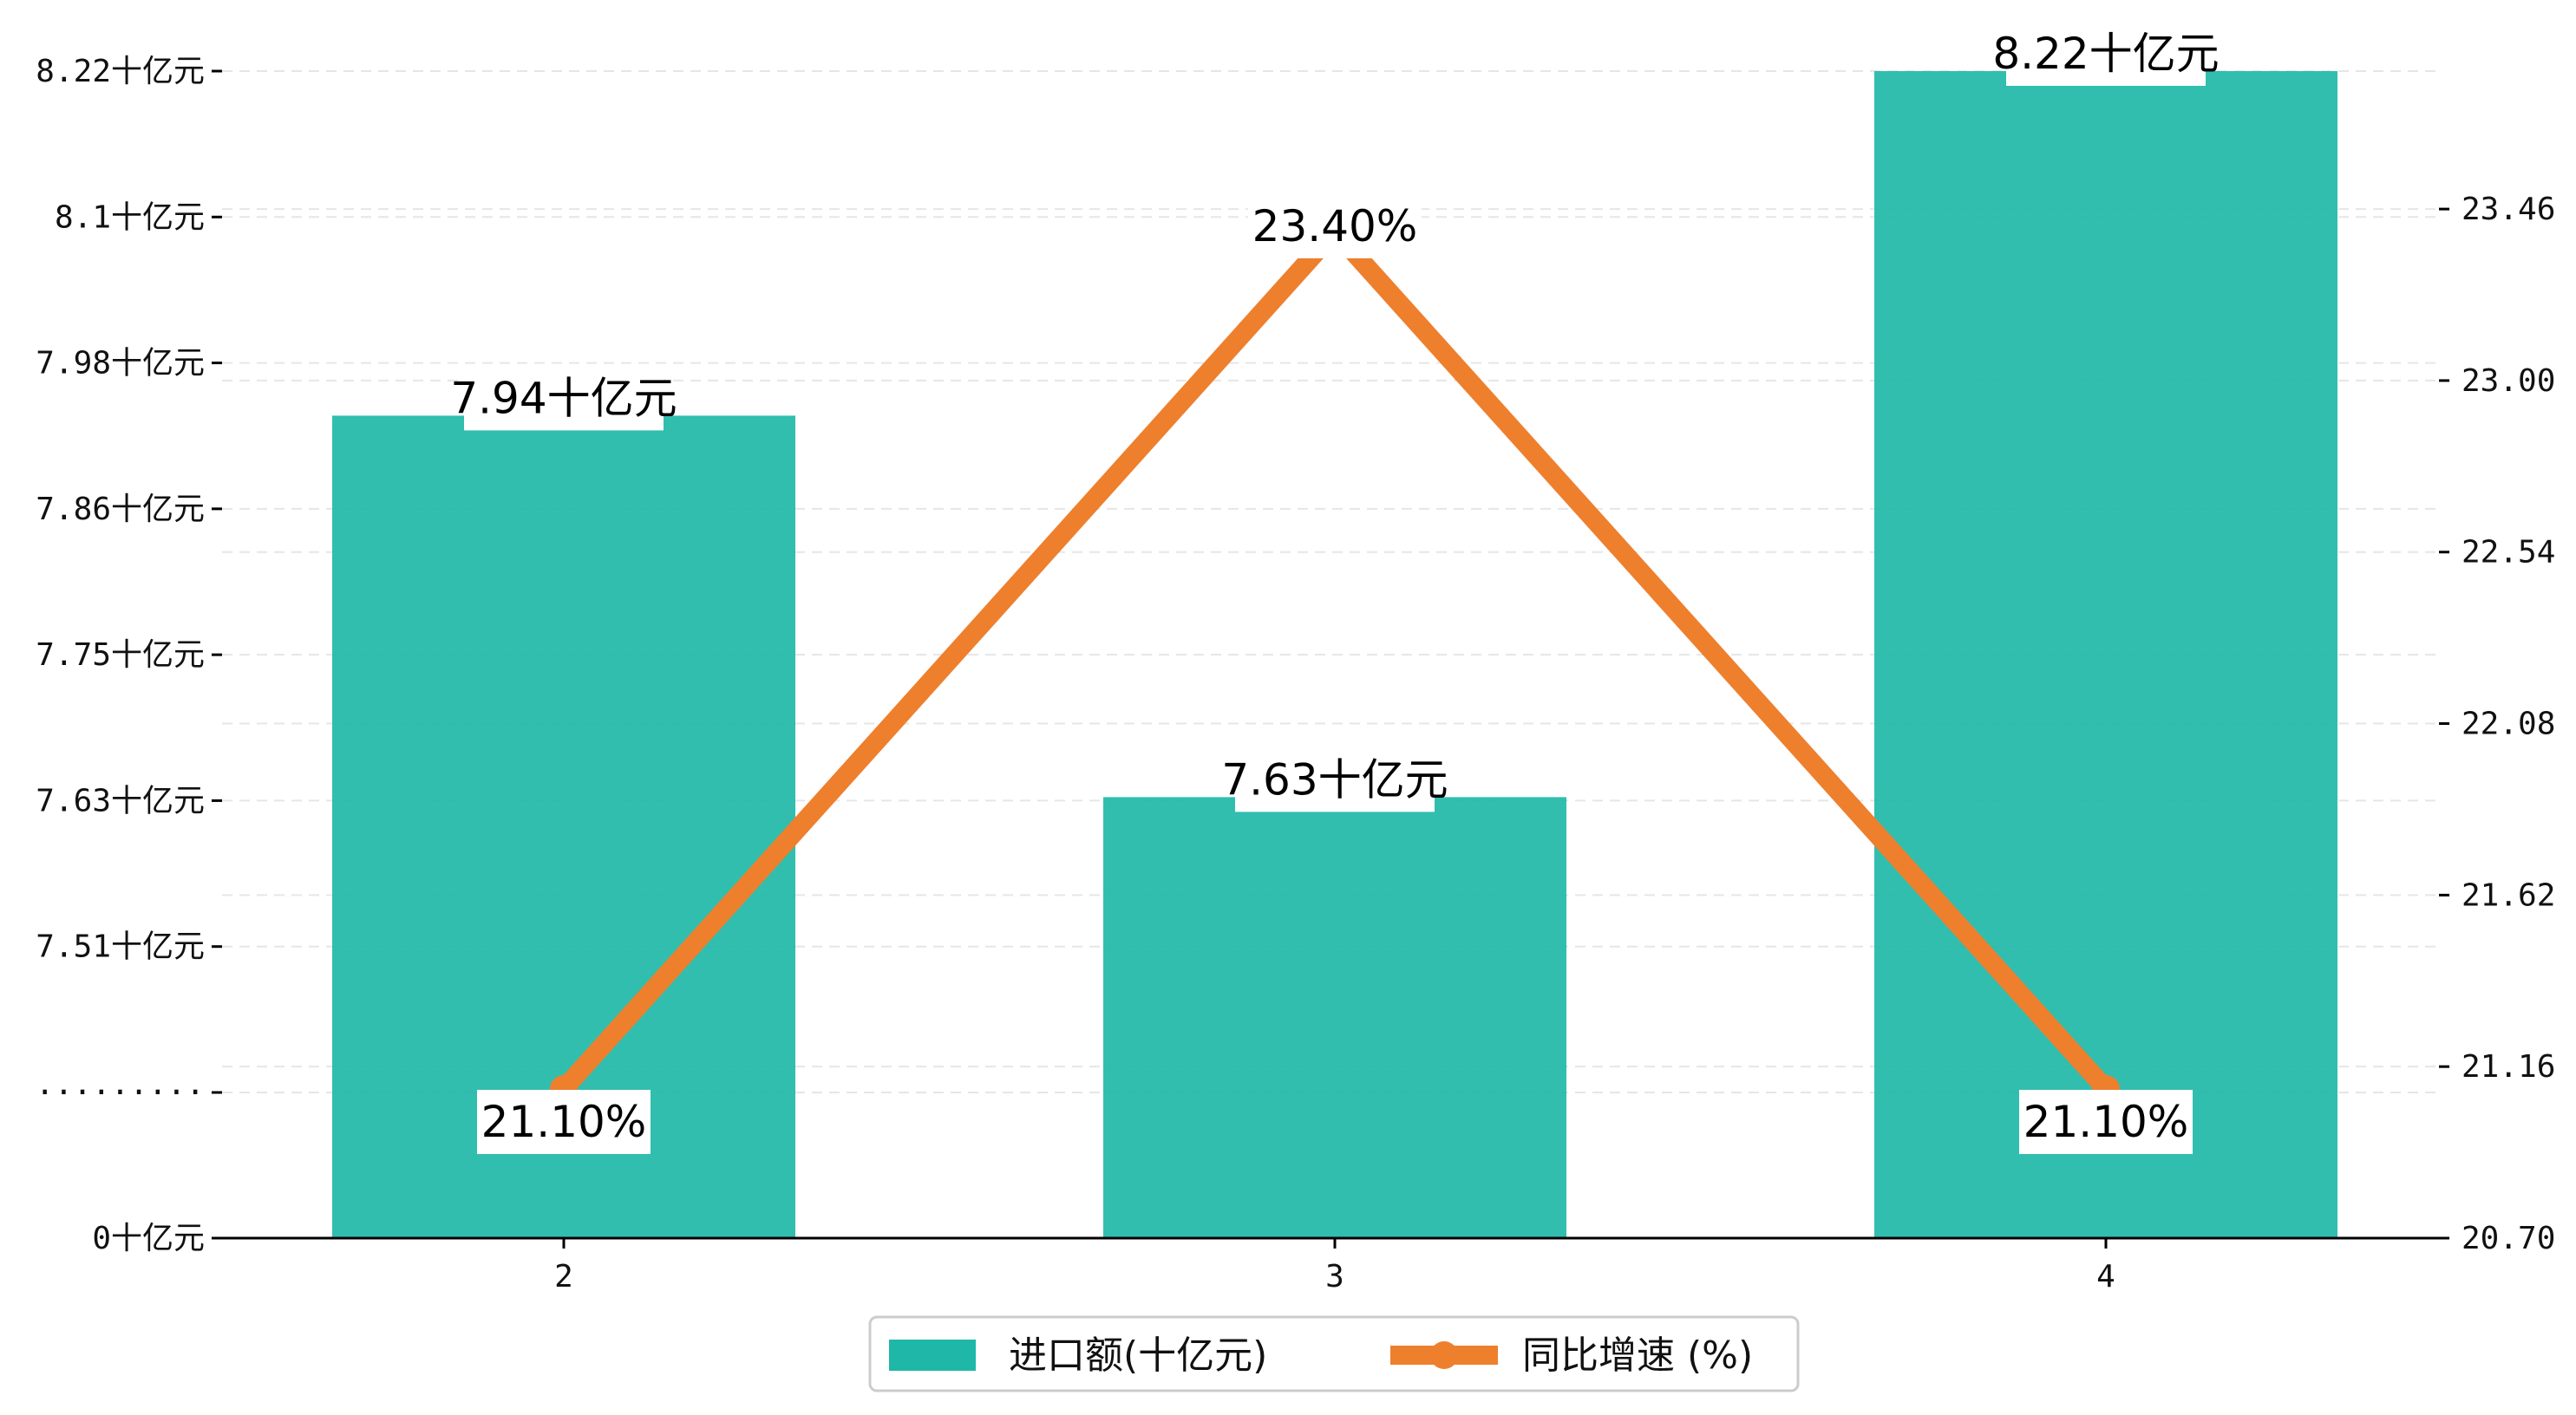 The image size is (2576, 1415). What do you see at coordinates (2508, 1067) in the screenshot?
I see `right-tick-label: 21.16` at bounding box center [2508, 1067].